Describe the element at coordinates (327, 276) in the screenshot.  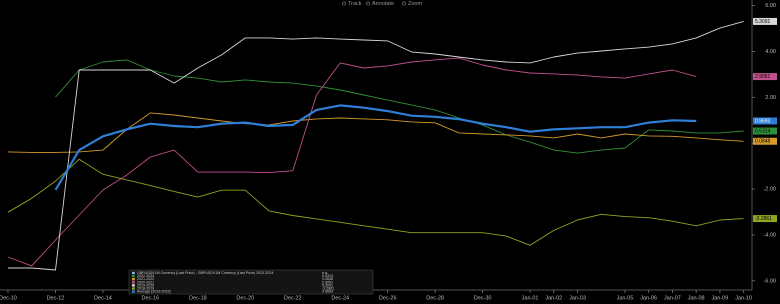
I see `legend-value: 0.5314` at that location.